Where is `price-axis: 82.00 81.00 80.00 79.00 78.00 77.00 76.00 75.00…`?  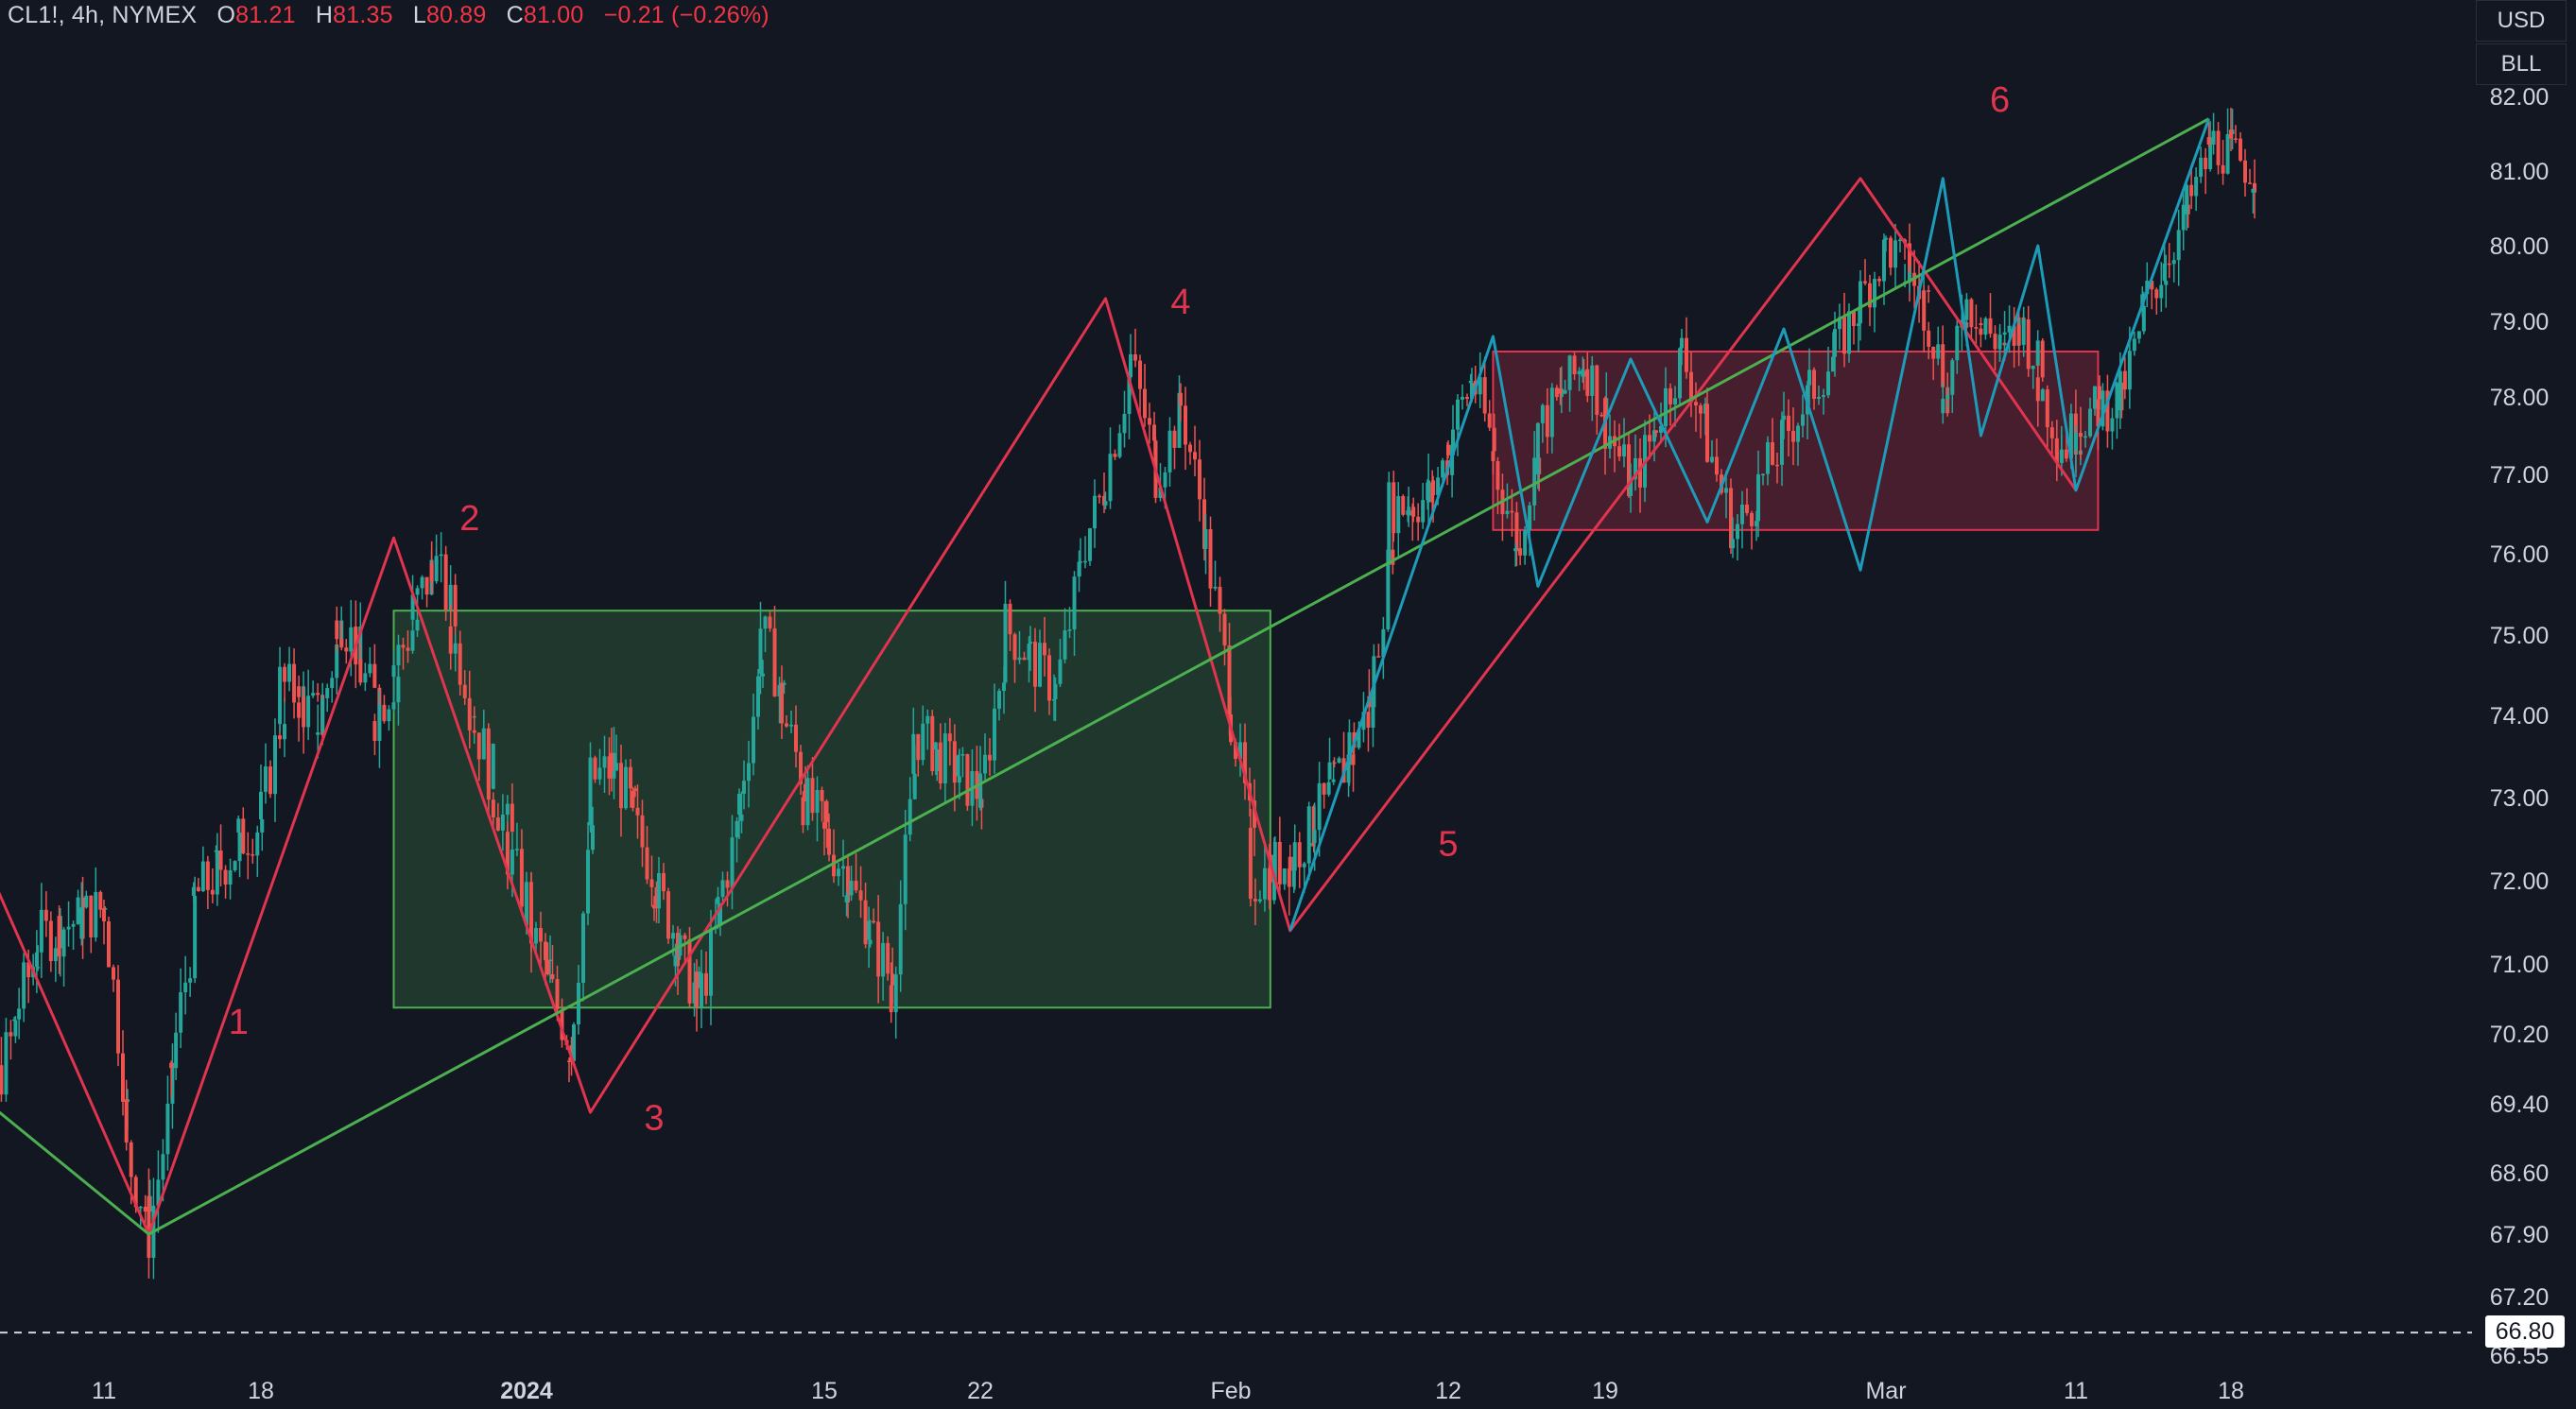
price-axis: 82.00 81.00 80.00 79.00 78.00 77.00 76.00 75.00… is located at coordinates (2520, 726).